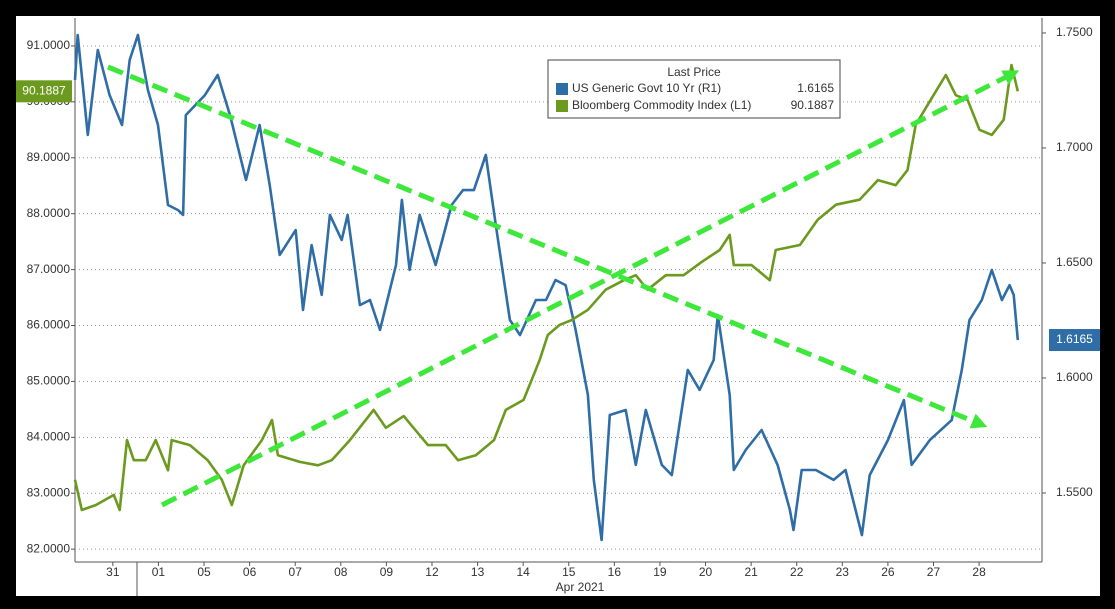  I want to click on last-price-label: 90.1887, so click(44, 90).